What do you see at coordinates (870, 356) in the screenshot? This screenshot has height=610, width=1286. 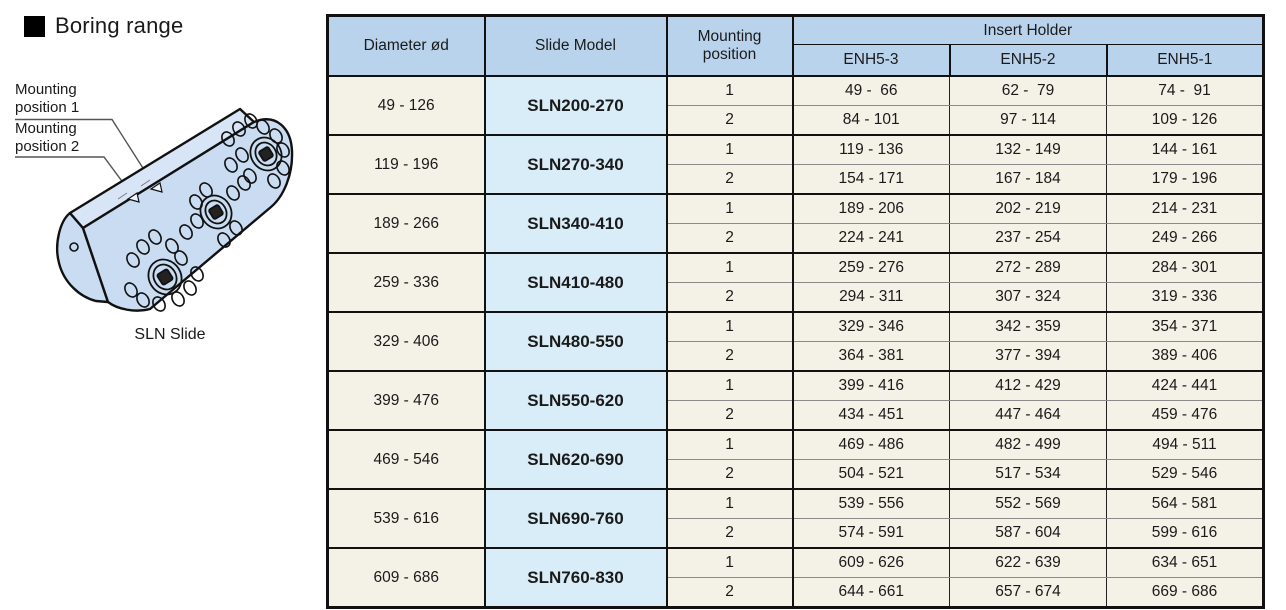 I see `range-cell: 364 - 381` at bounding box center [870, 356].